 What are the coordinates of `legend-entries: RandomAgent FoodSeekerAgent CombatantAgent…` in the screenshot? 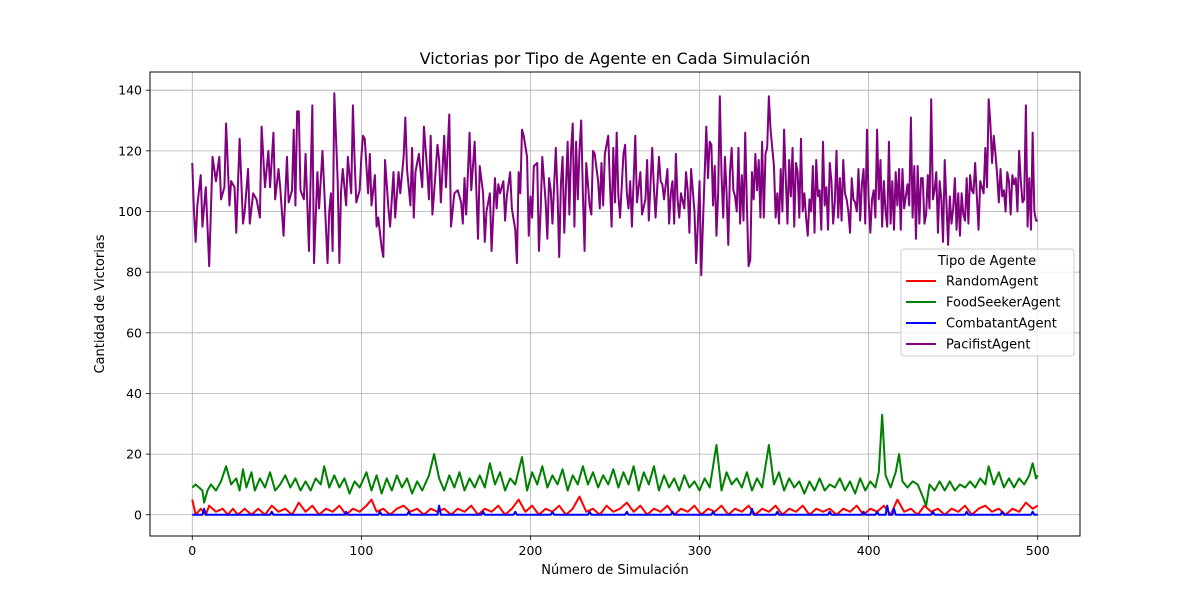 It's located at (983, 314).